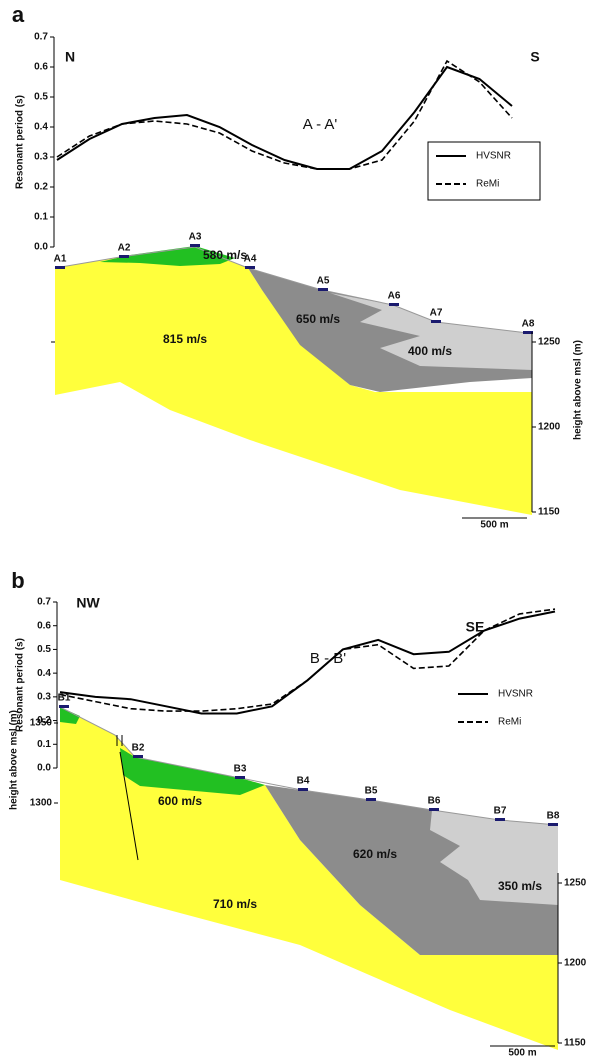 The image size is (599, 1060). What do you see at coordinates (124, 248) in the screenshot?
I see `station-label: A2` at bounding box center [124, 248].